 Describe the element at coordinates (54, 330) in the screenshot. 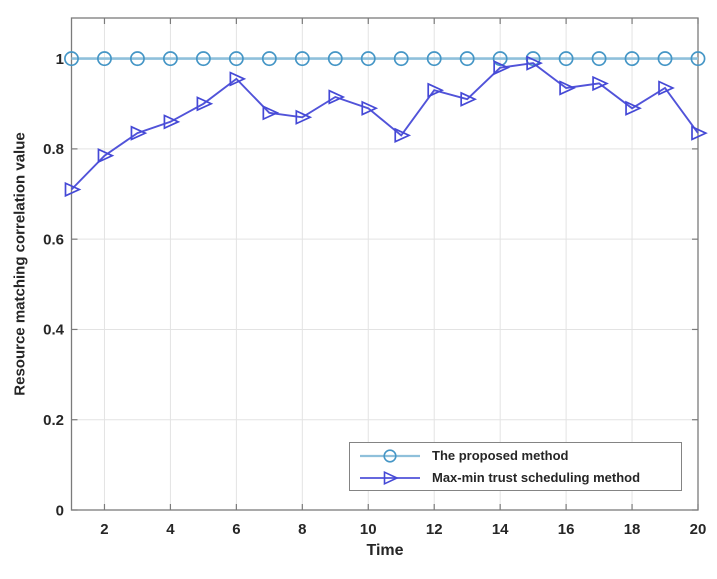

I see `y-tick-label: 0.4` at that location.